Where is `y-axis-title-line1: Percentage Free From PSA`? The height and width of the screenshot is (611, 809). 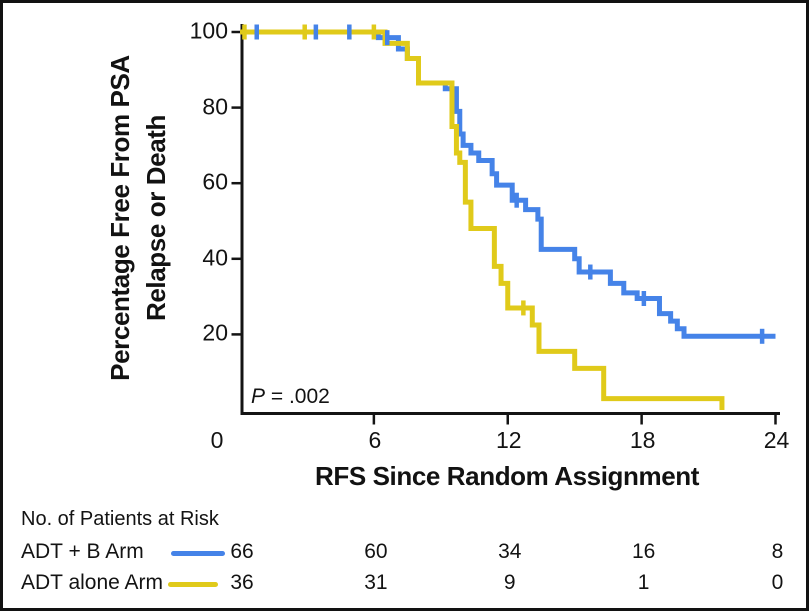 y-axis-title-line1: Percentage Free From PSA is located at coordinates (120, 218).